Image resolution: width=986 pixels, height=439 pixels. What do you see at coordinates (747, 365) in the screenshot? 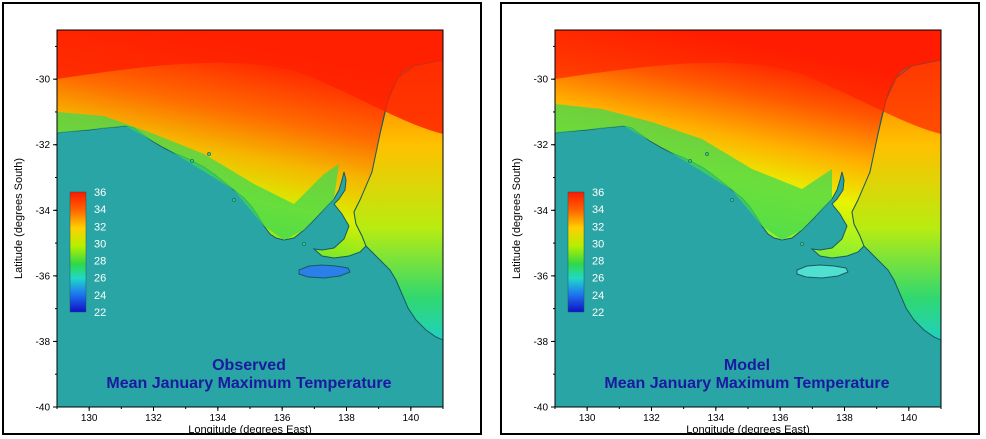
I see `map-title-line1: Model` at bounding box center [747, 365].